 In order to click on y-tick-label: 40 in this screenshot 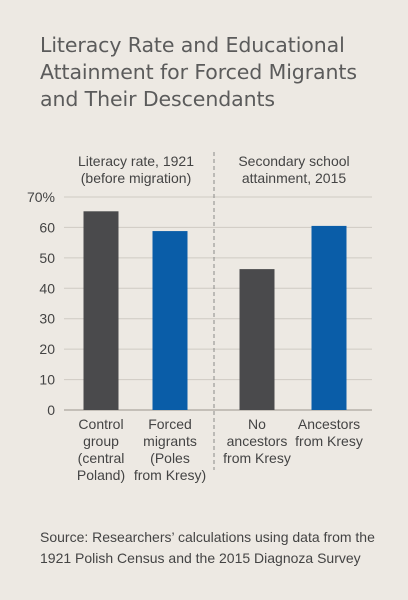, I will do `click(47, 288)`.